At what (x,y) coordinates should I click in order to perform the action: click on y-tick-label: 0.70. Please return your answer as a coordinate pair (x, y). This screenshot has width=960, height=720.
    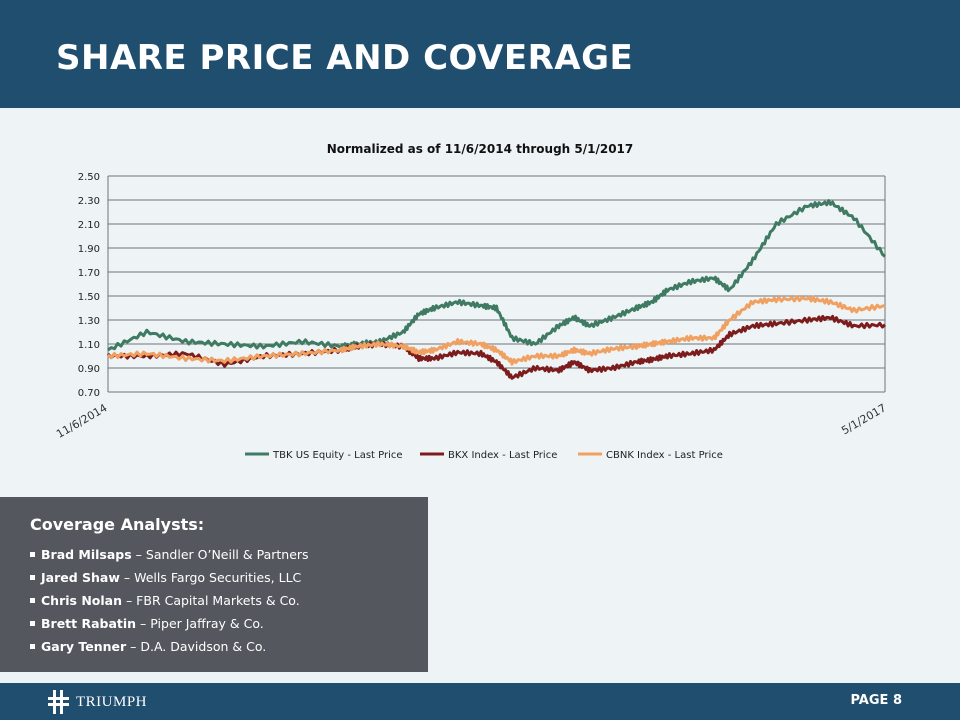
    Looking at the image, I should click on (89, 393).